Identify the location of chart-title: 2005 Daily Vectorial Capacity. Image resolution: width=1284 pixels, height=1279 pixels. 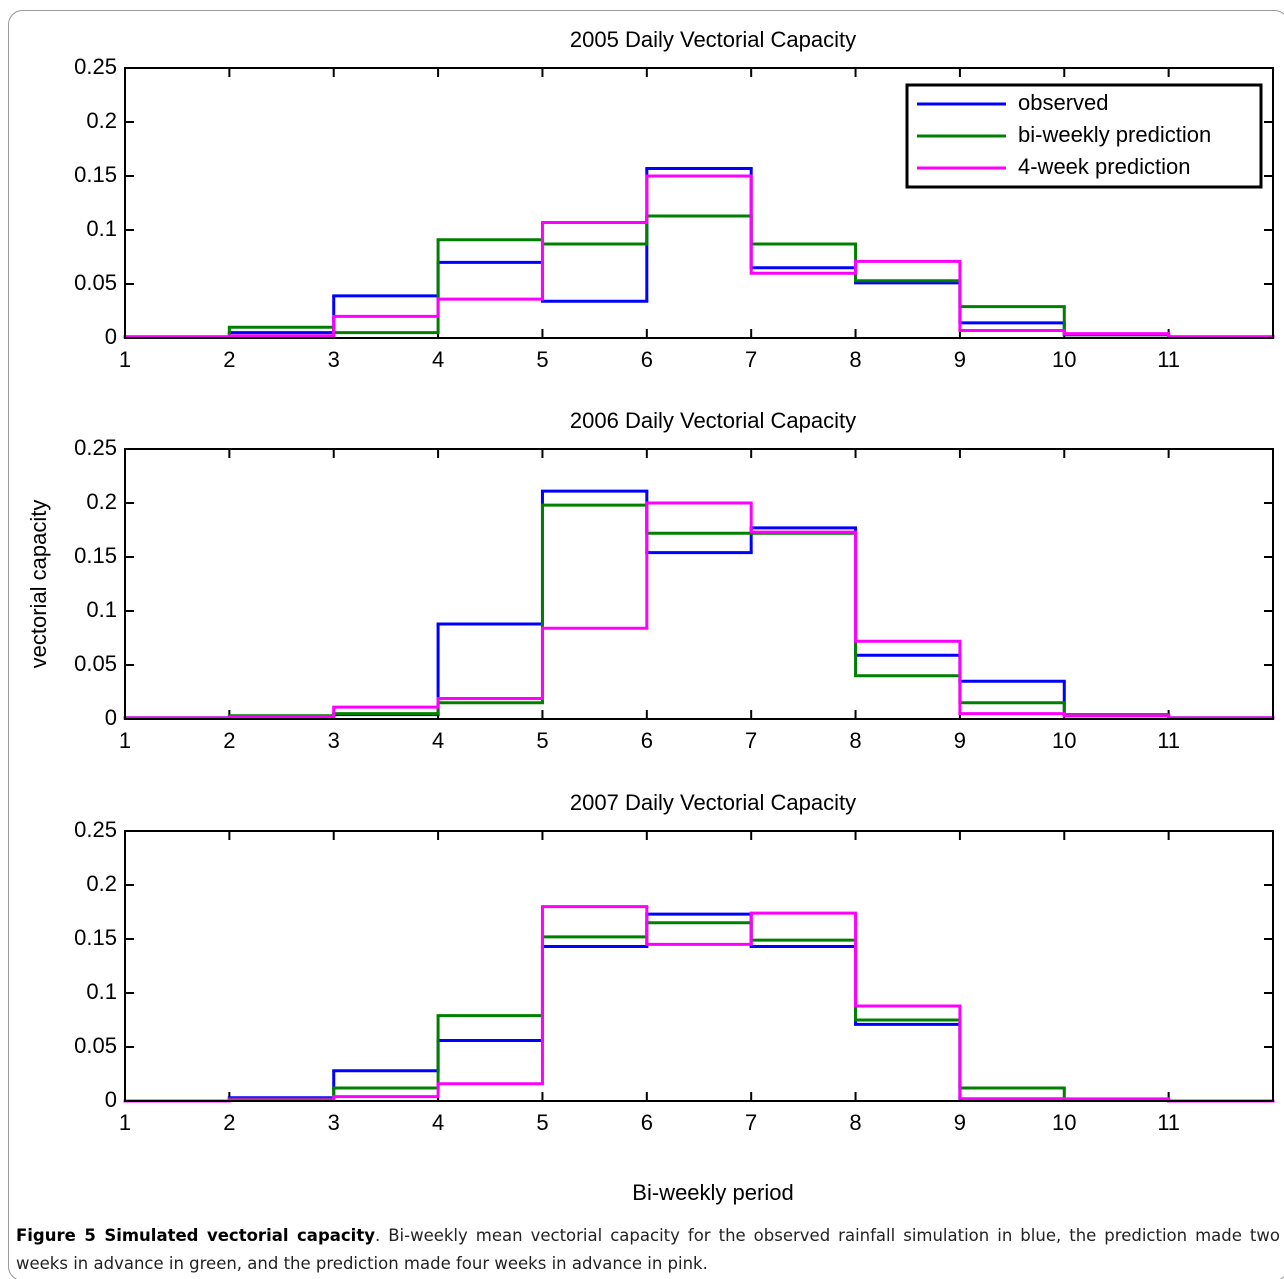
(713, 39).